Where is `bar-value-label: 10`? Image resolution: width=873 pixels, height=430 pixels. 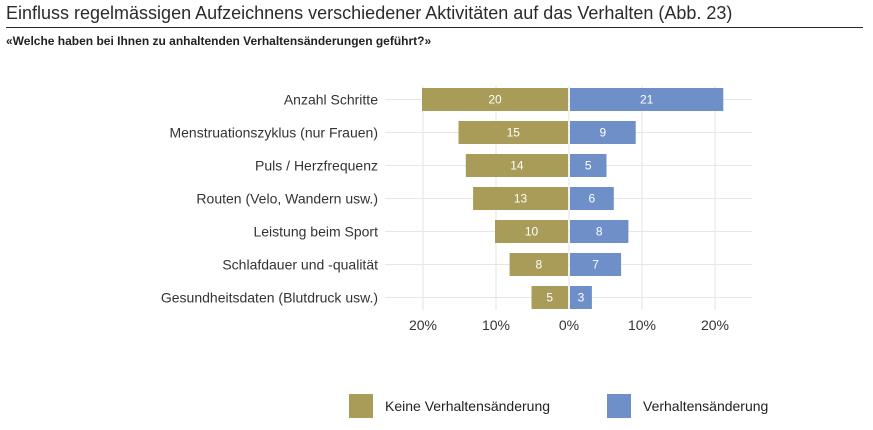
bar-value-label: 10 is located at coordinates (532, 232).